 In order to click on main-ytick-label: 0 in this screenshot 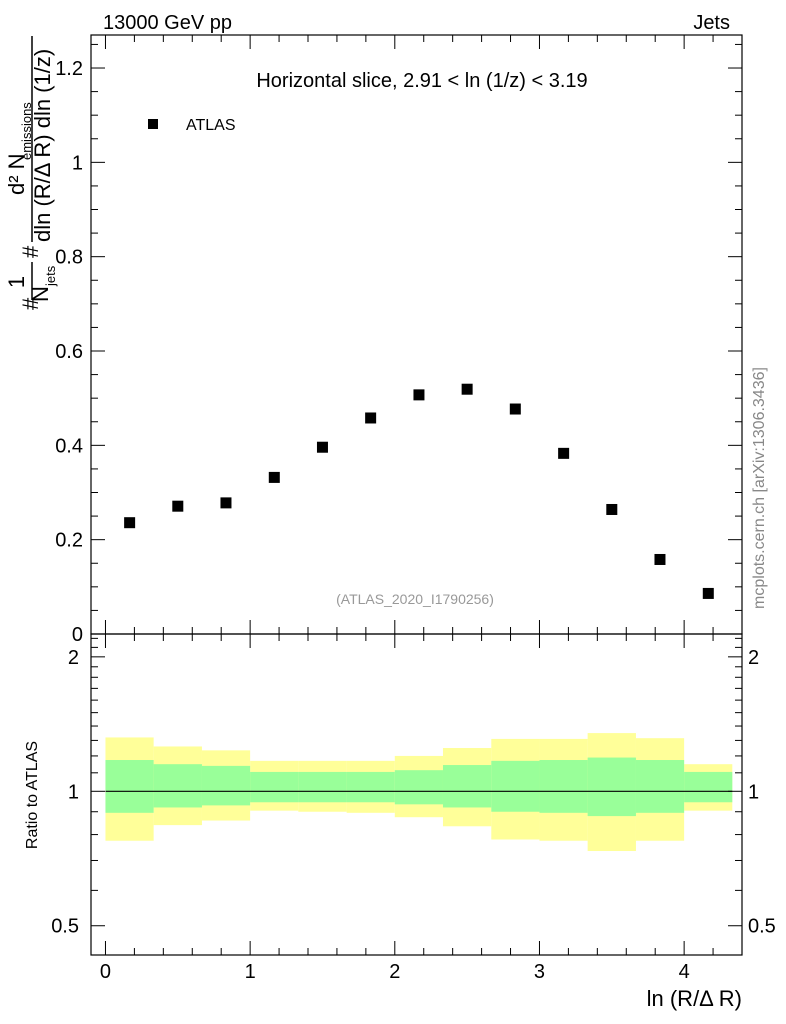, I will do `click(77, 635)`.